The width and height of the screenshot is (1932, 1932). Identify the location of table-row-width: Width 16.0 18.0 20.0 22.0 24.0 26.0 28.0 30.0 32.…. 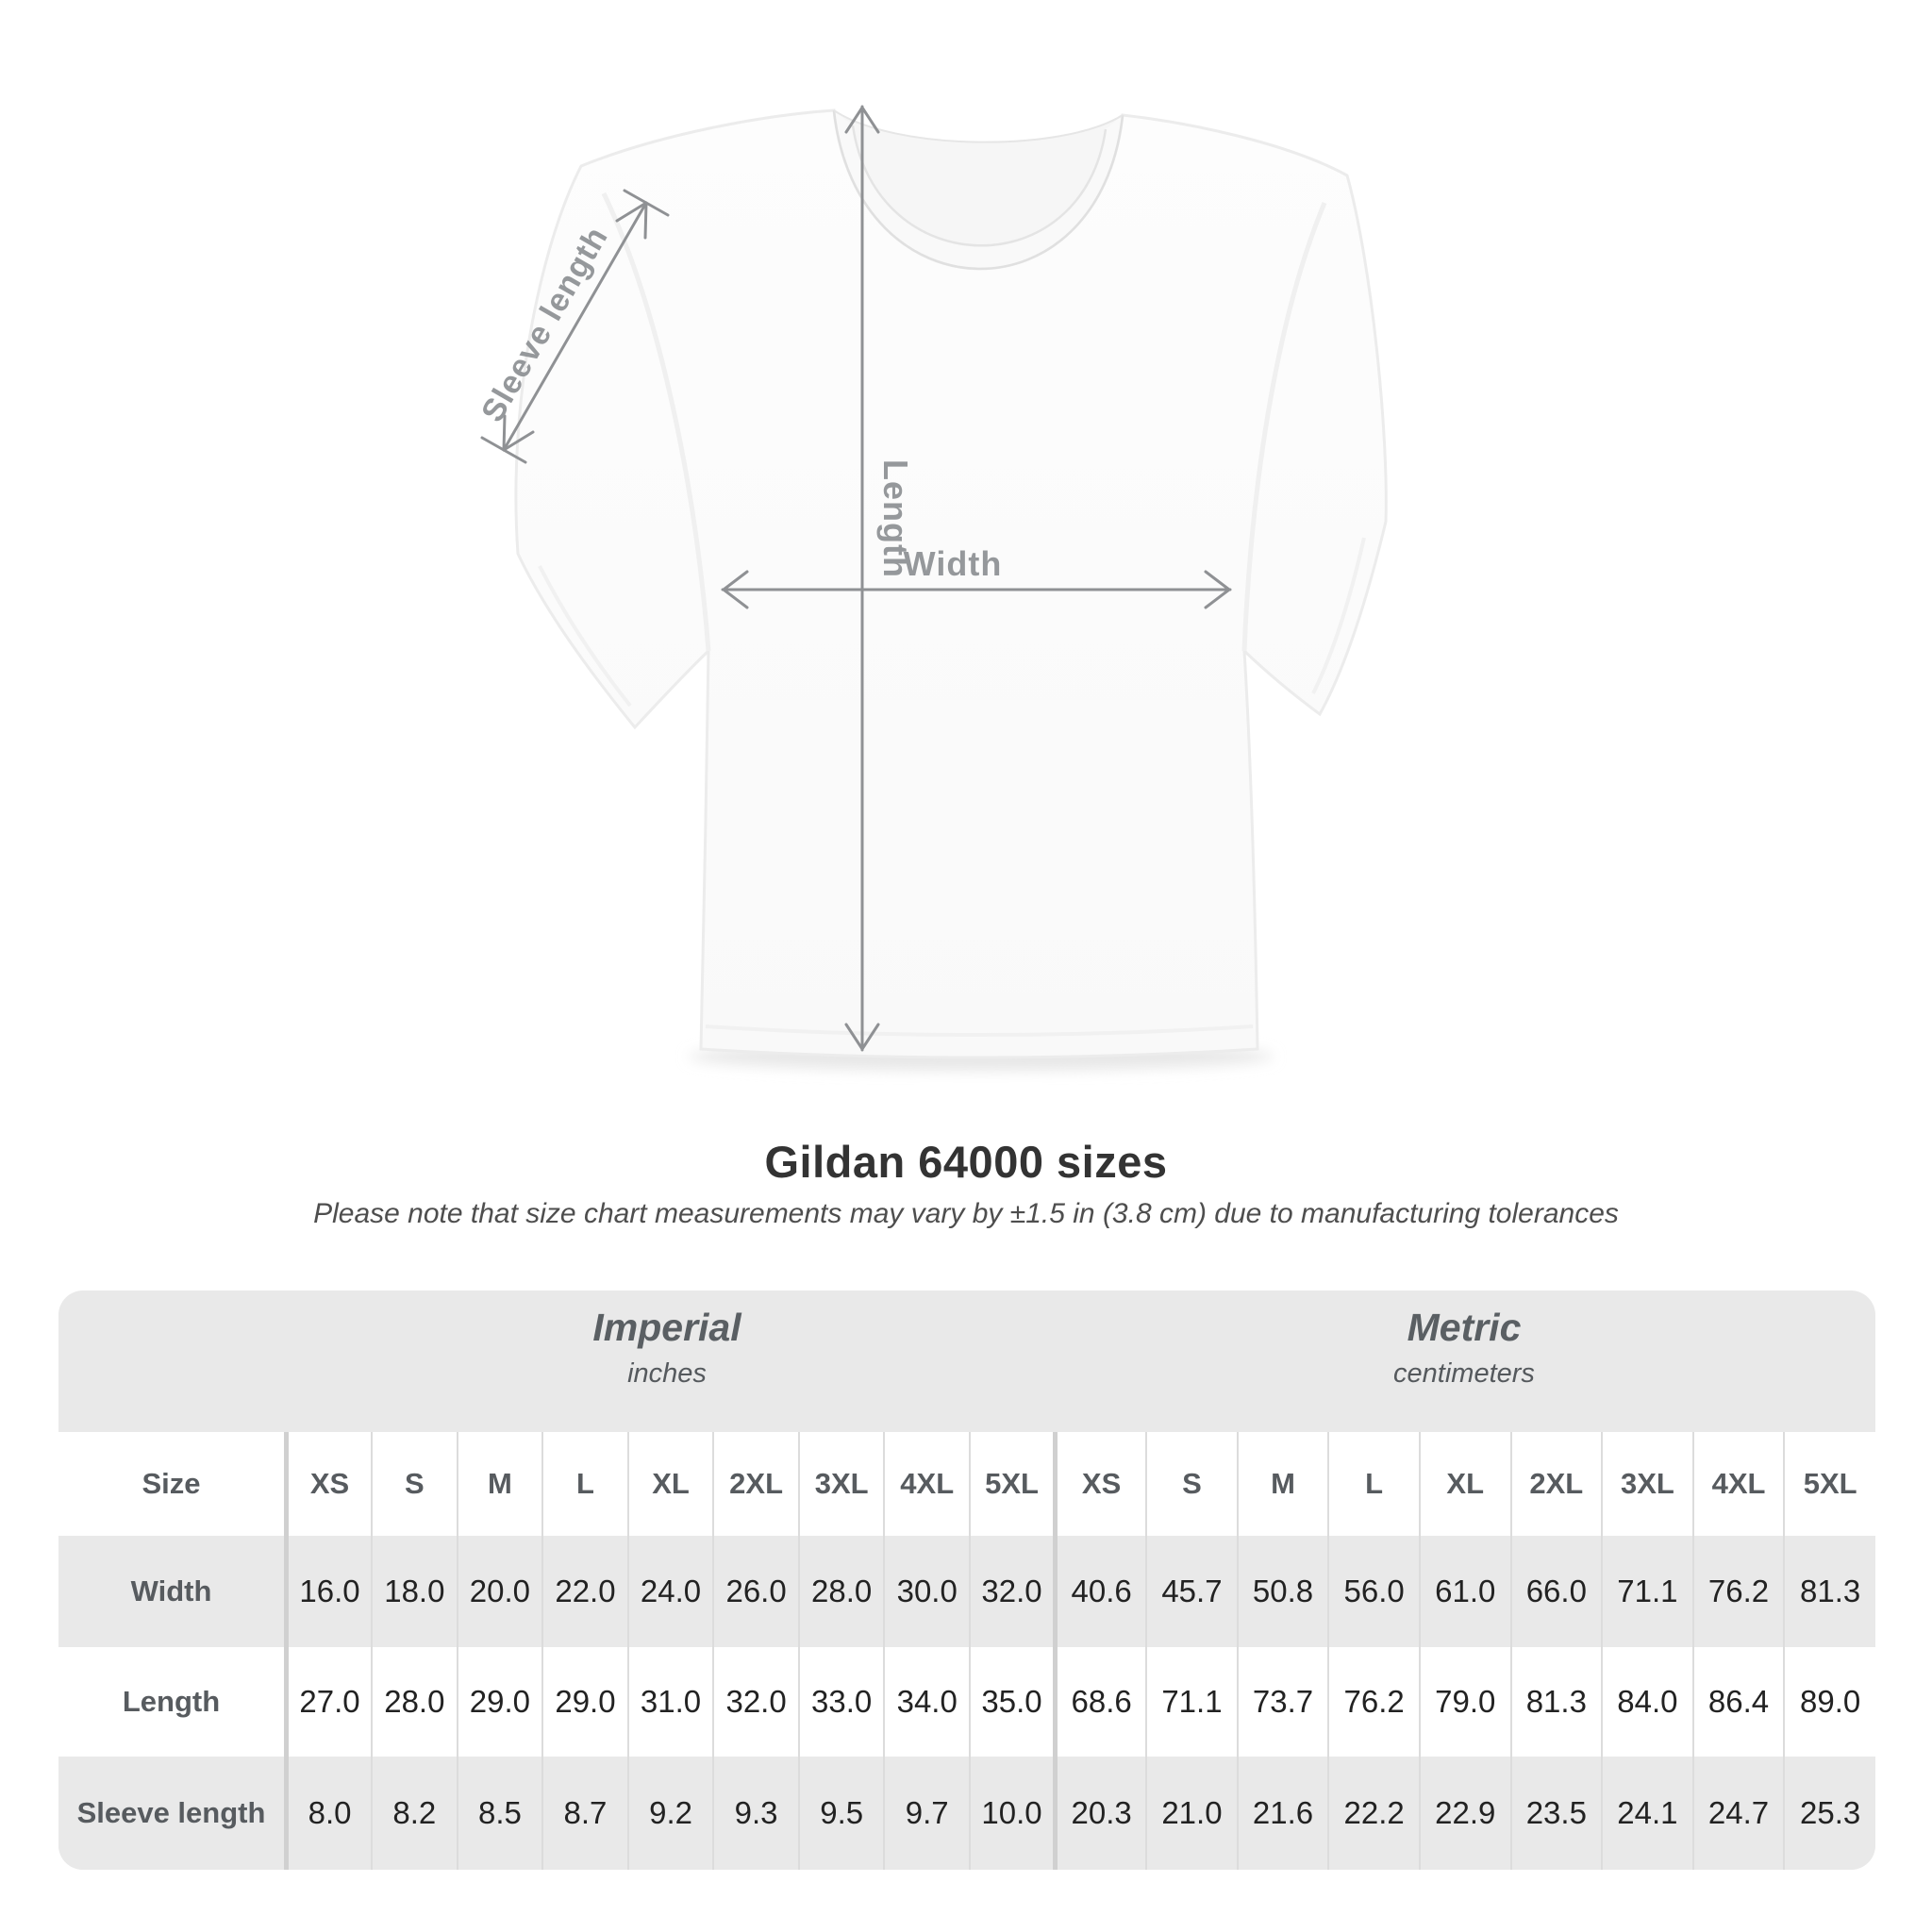
(967, 1591).